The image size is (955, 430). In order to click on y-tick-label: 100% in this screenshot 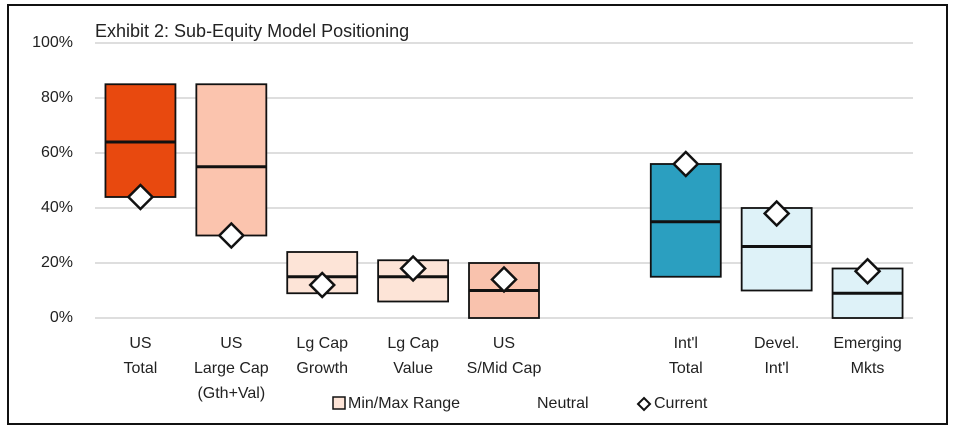, I will do `click(52, 42)`.